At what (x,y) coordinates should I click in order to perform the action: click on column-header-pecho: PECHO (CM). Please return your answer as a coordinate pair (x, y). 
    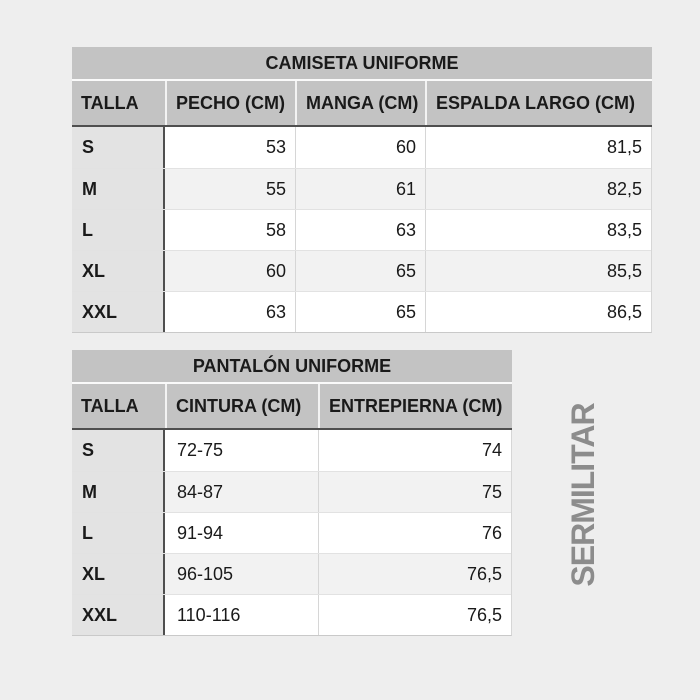
    Looking at the image, I should click on (230, 103).